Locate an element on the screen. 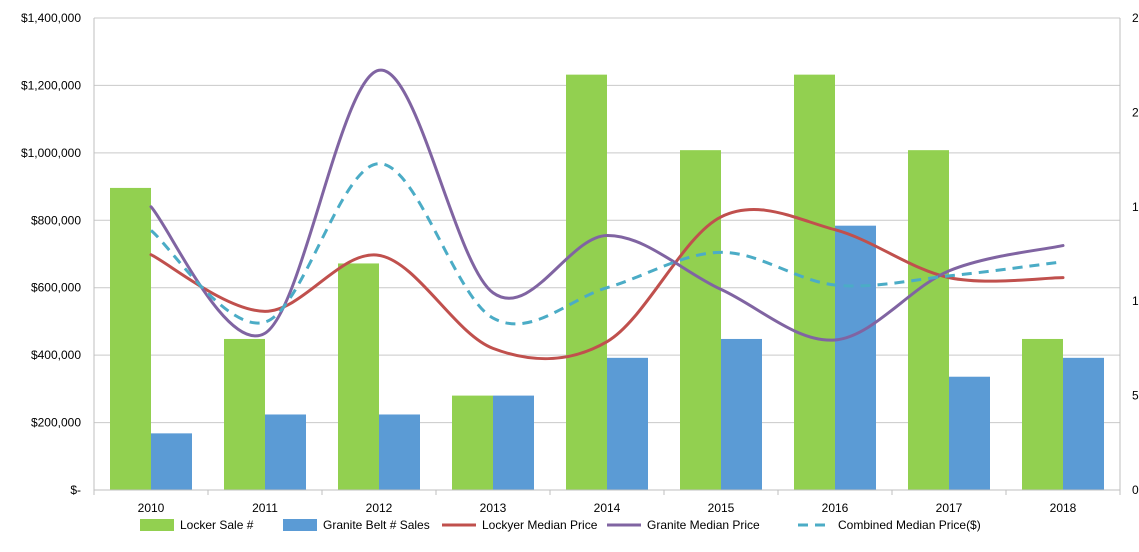  x-tick-label: 2015 is located at coordinates (721, 508).